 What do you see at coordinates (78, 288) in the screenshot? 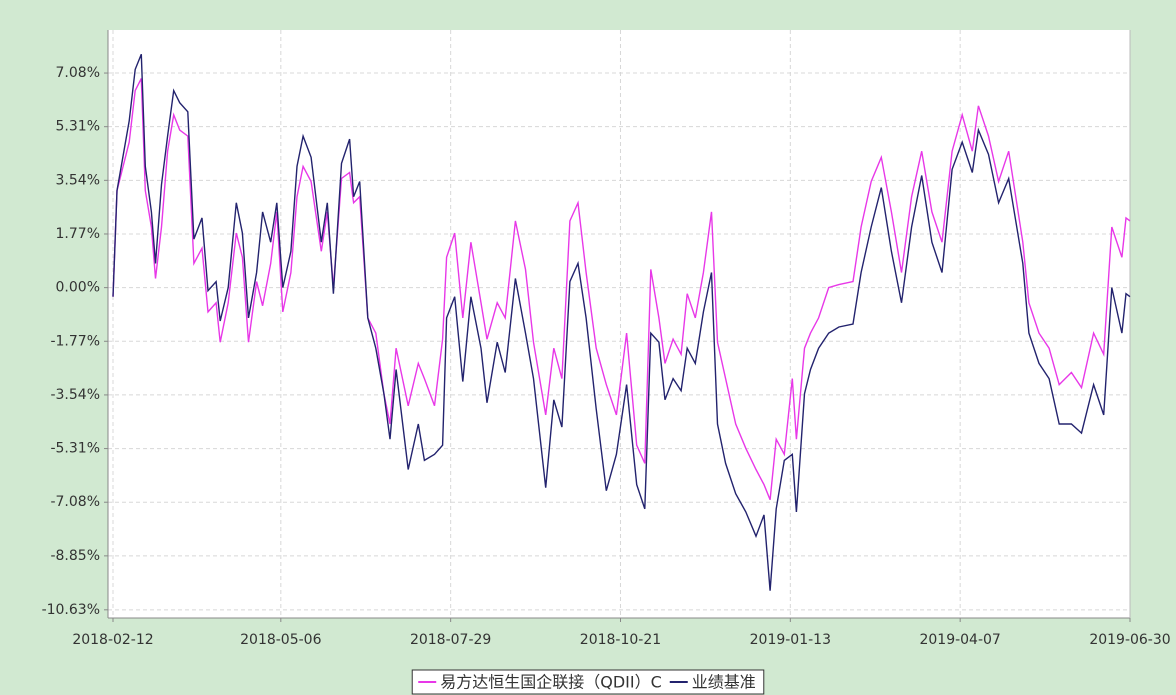
I see `y-tick-label: 0.00%` at bounding box center [78, 288].